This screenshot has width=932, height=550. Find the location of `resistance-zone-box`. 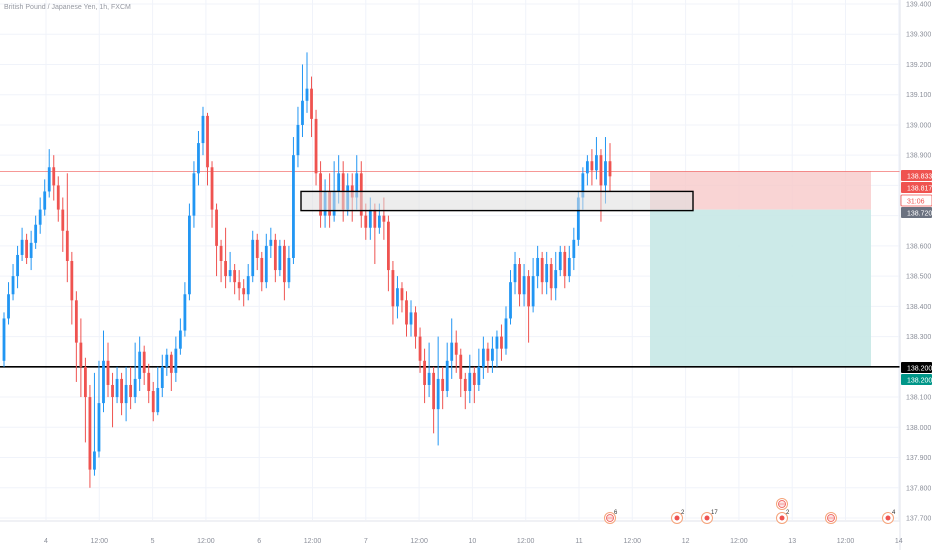

resistance-zone-box is located at coordinates (497, 201).